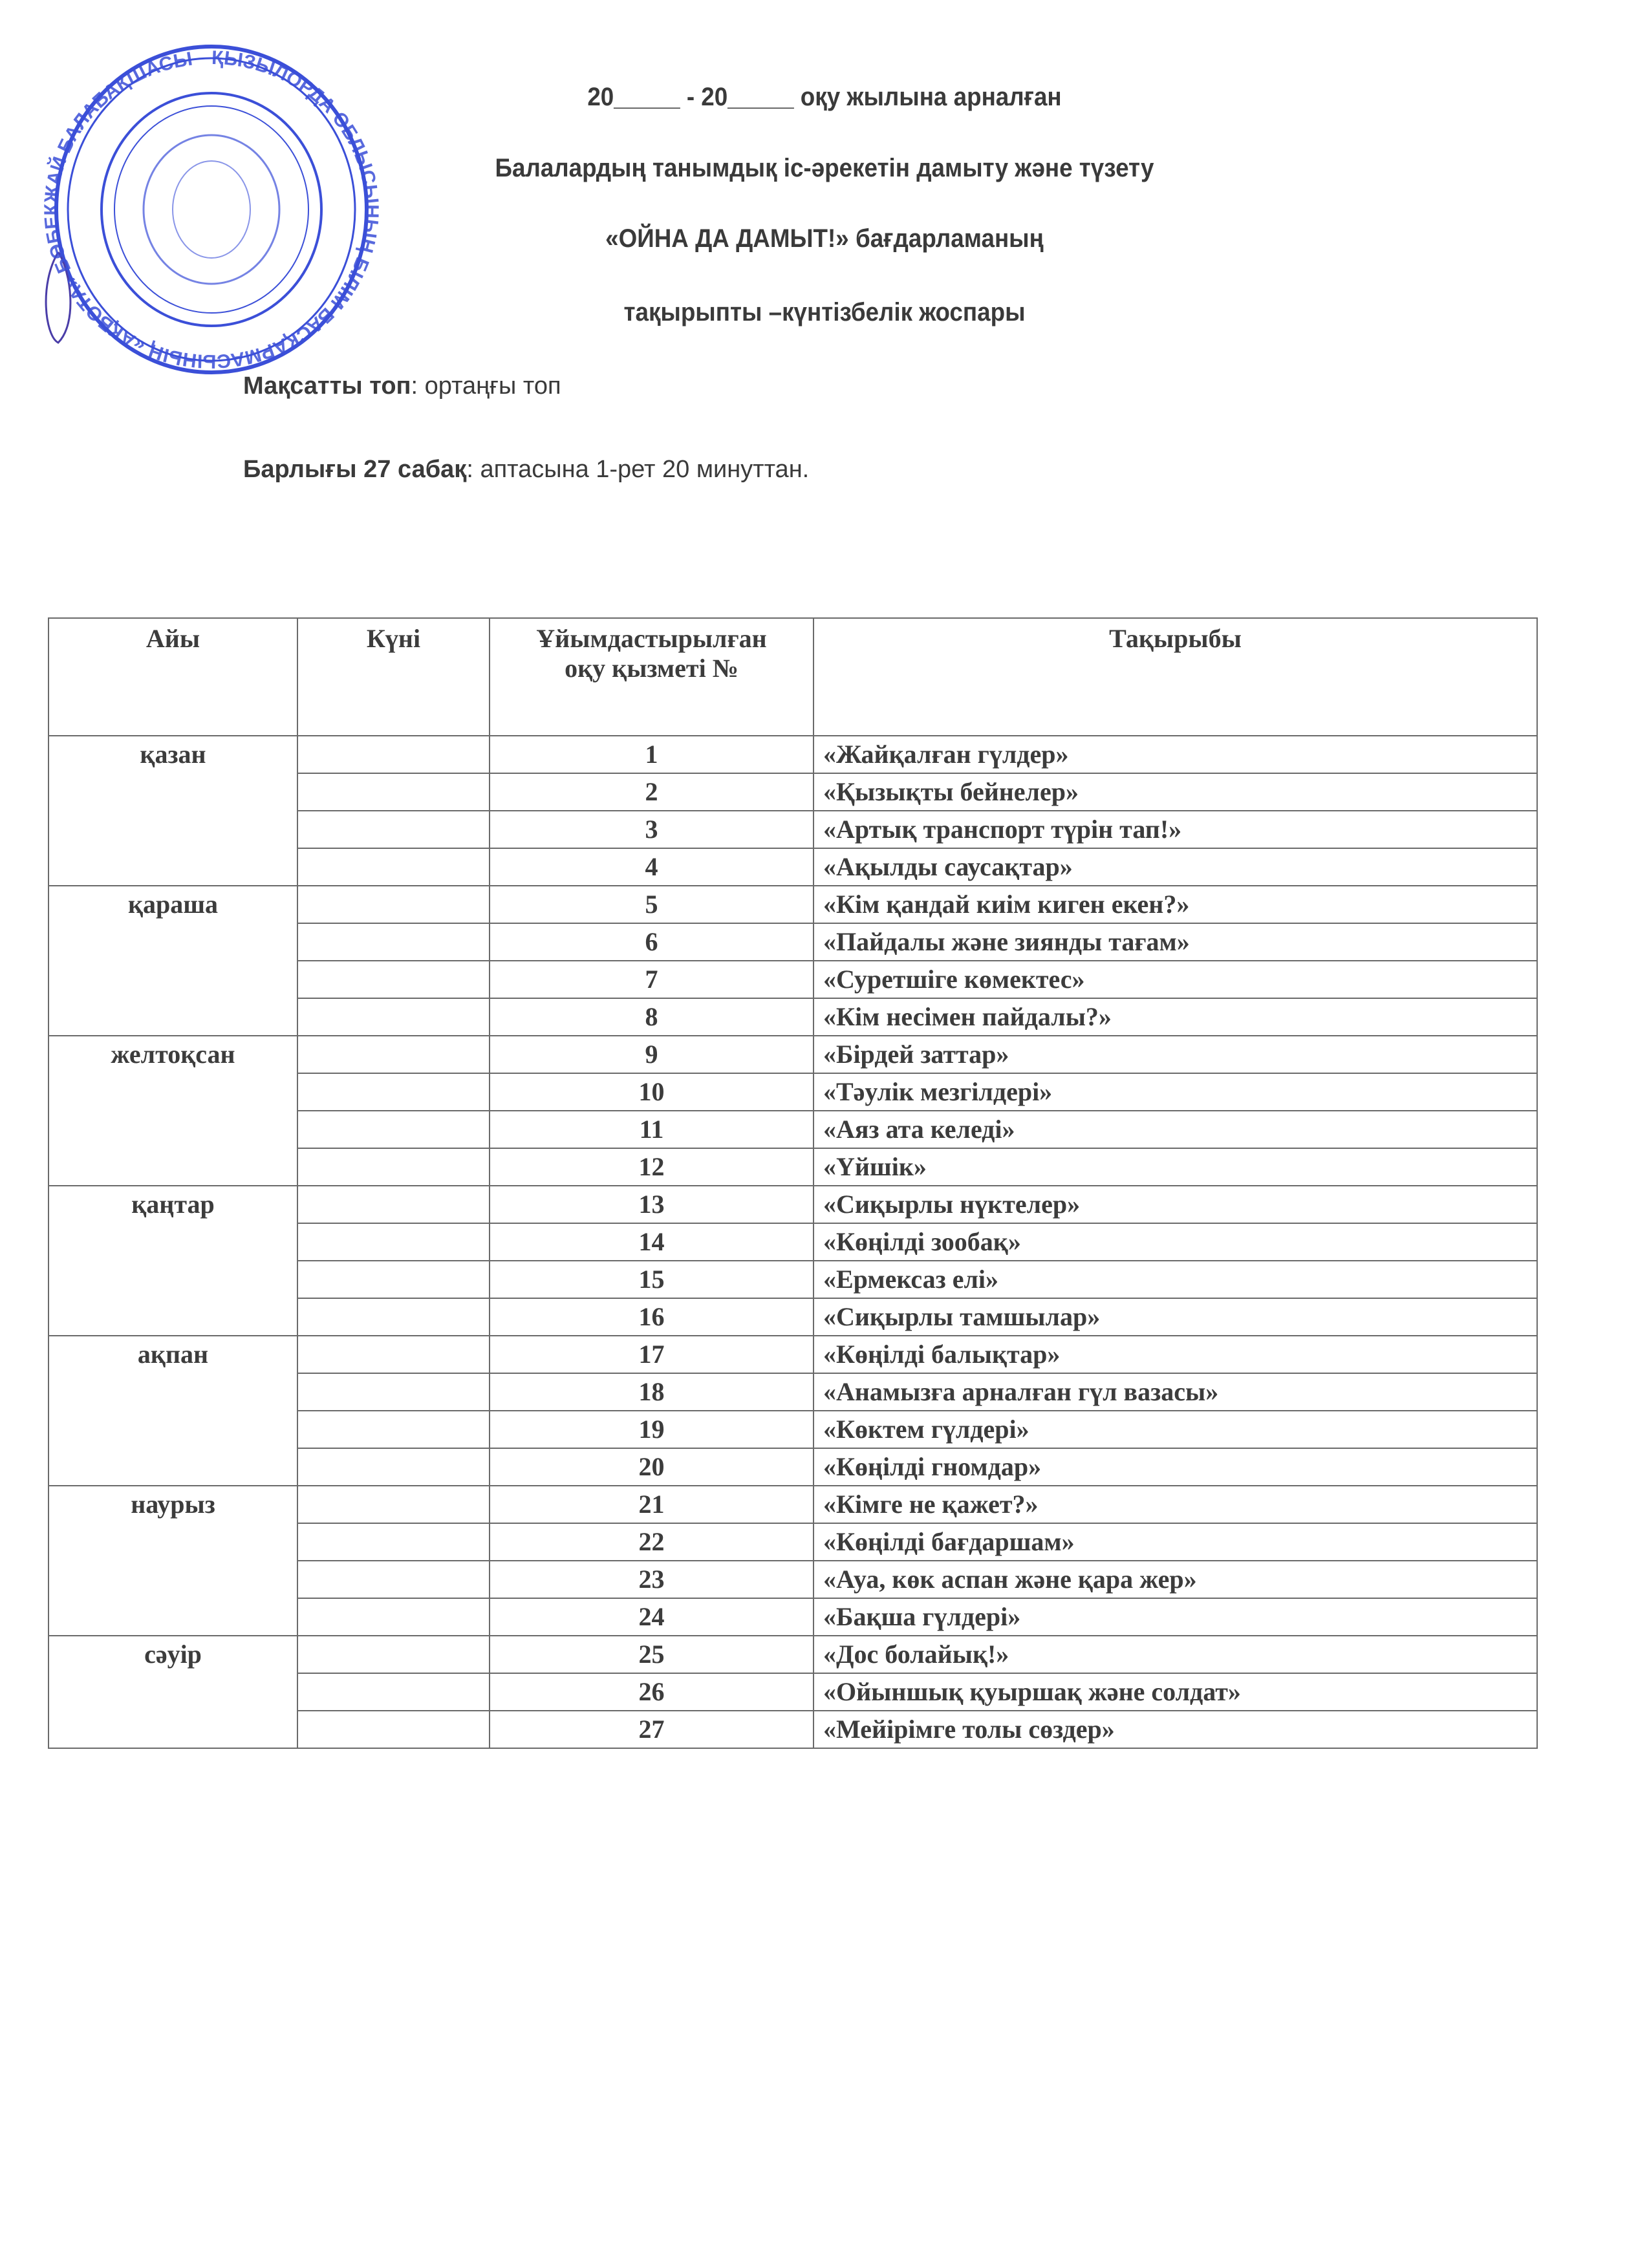  I want to click on lesson-number-cell: 4, so click(651, 867).